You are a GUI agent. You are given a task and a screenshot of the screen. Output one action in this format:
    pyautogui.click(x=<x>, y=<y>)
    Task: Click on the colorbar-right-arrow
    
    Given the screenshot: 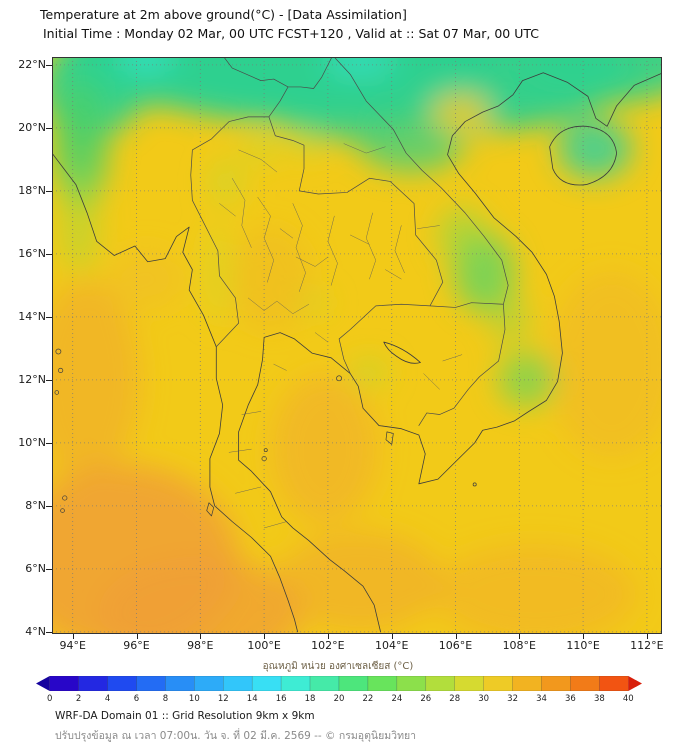 What is the action you would take?
    pyautogui.click(x=635, y=683)
    